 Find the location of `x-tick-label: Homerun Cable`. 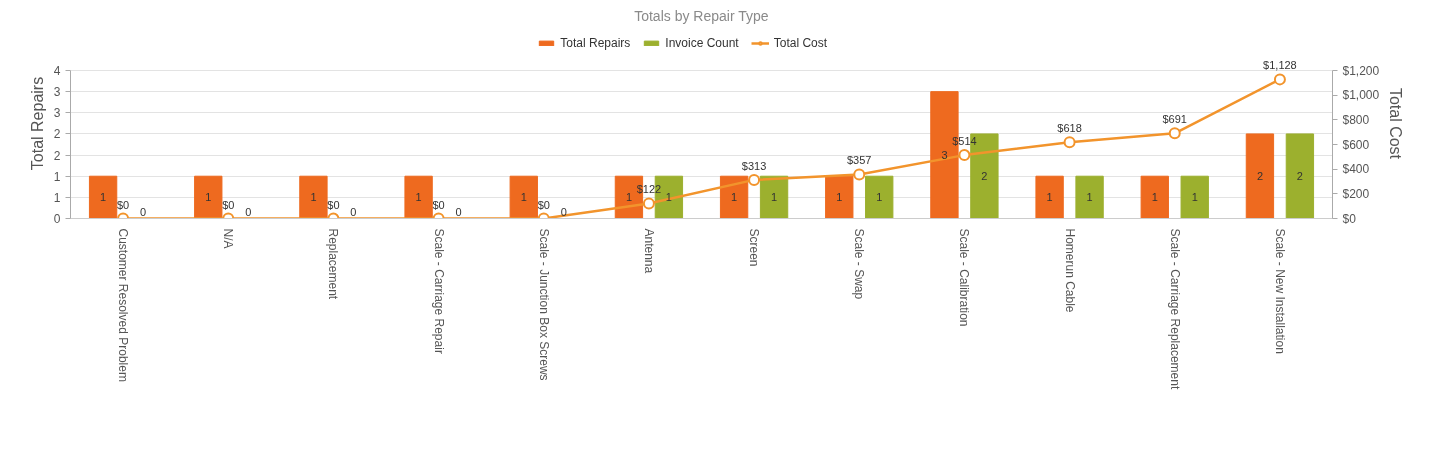

x-tick-label: Homerun Cable is located at coordinates (1069, 270).